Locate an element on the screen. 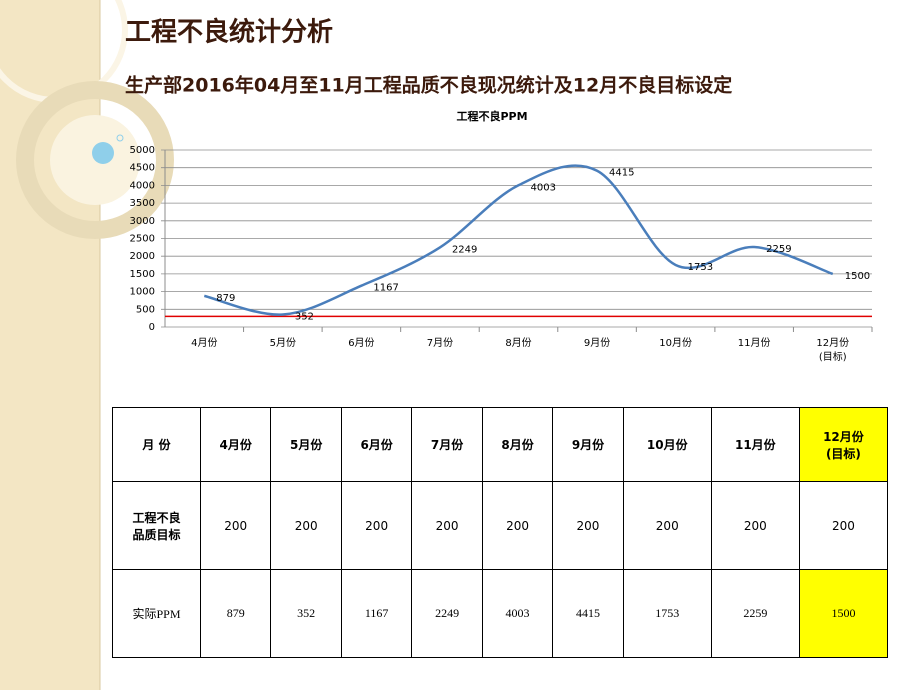  chart-title: 工程不良PPM is located at coordinates (491, 116).